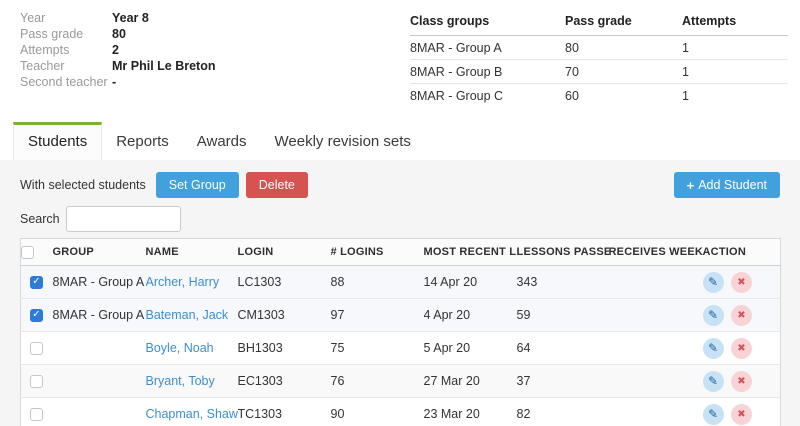  I want to click on info-value: 2, so click(115, 50).